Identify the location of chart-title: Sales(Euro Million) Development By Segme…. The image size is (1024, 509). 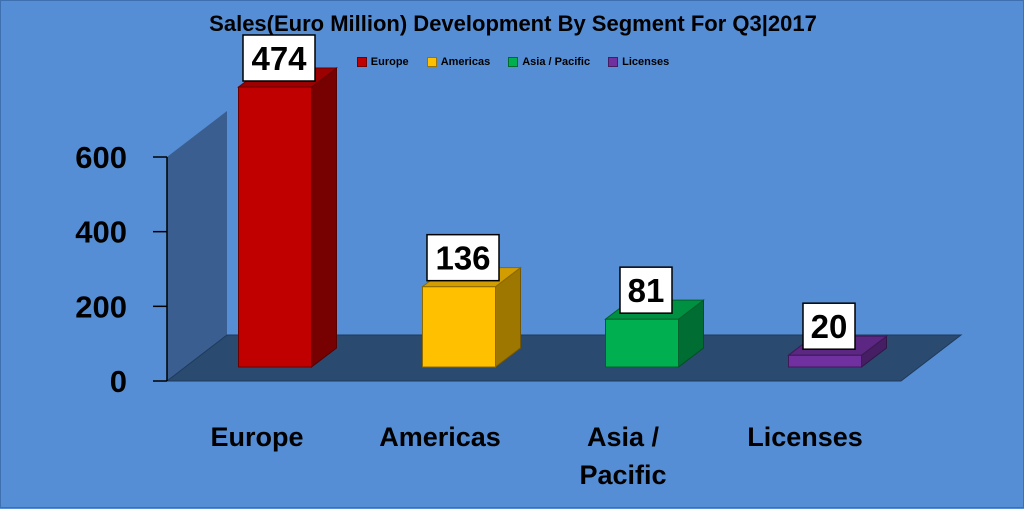
(513, 23).